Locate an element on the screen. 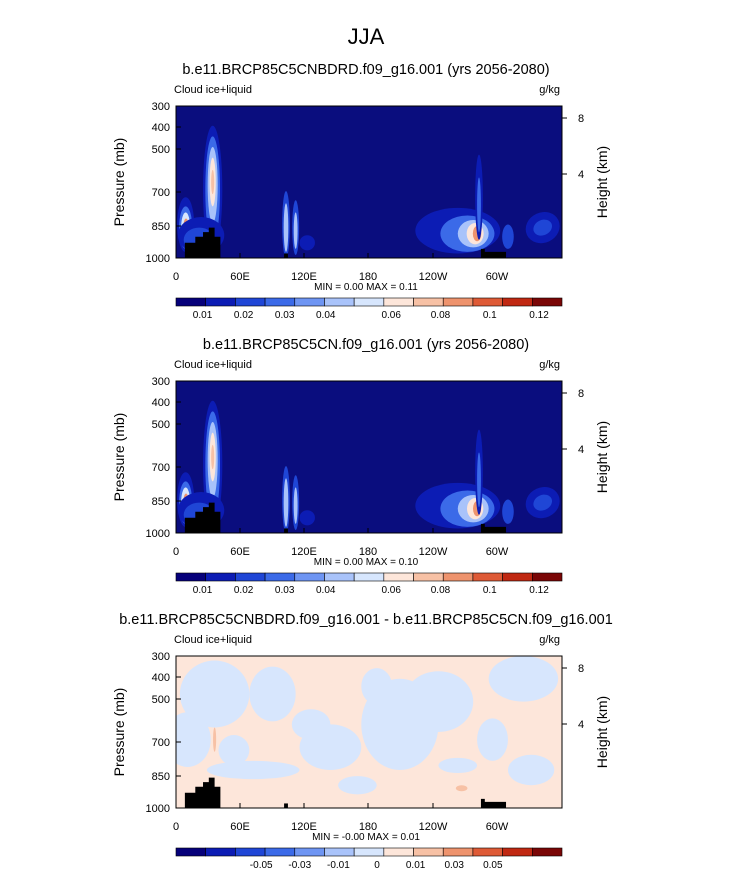  colorbar: 0.01 0.02 0.03 0.04 0.06 0.08 0.1 0.12 is located at coordinates (369, 309).